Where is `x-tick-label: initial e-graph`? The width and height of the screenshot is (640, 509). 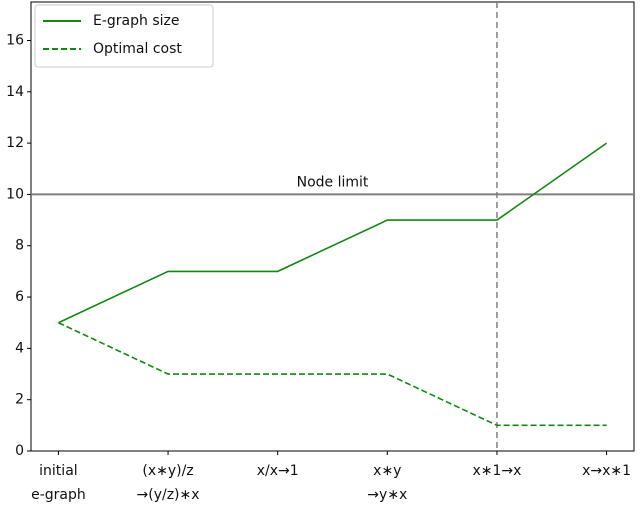
x-tick-label: initial e-graph is located at coordinates (58, 483).